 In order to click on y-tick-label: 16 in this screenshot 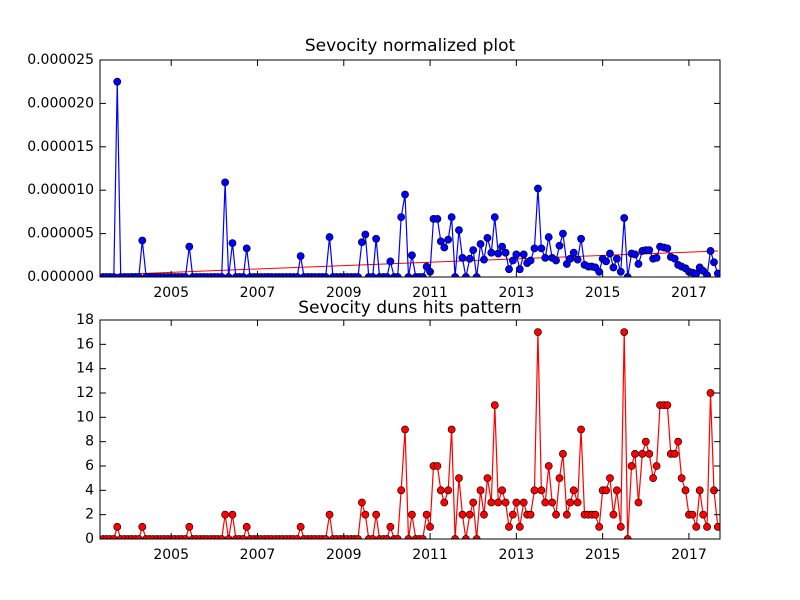, I will do `click(85, 344)`.